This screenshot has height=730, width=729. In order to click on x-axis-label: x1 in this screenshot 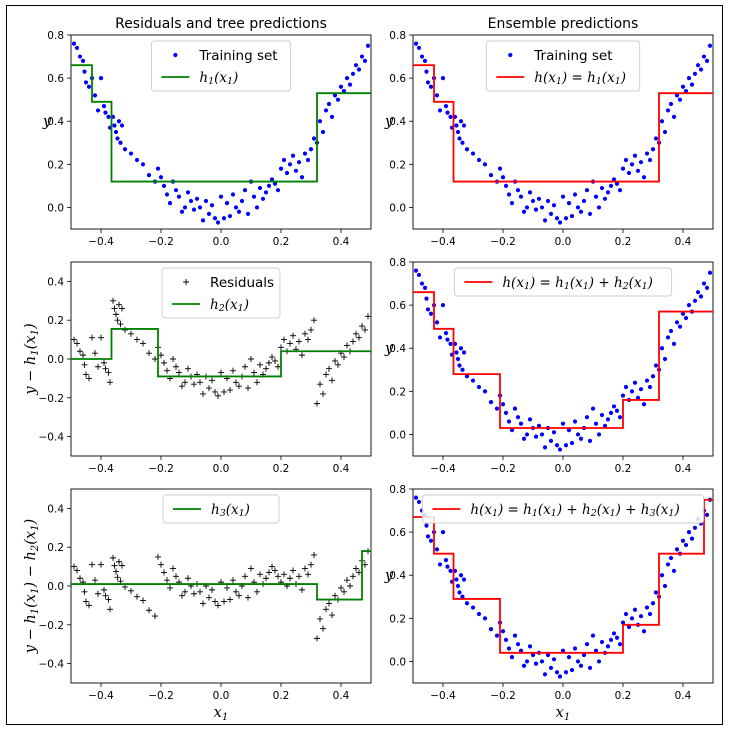, I will do `click(221, 714)`.